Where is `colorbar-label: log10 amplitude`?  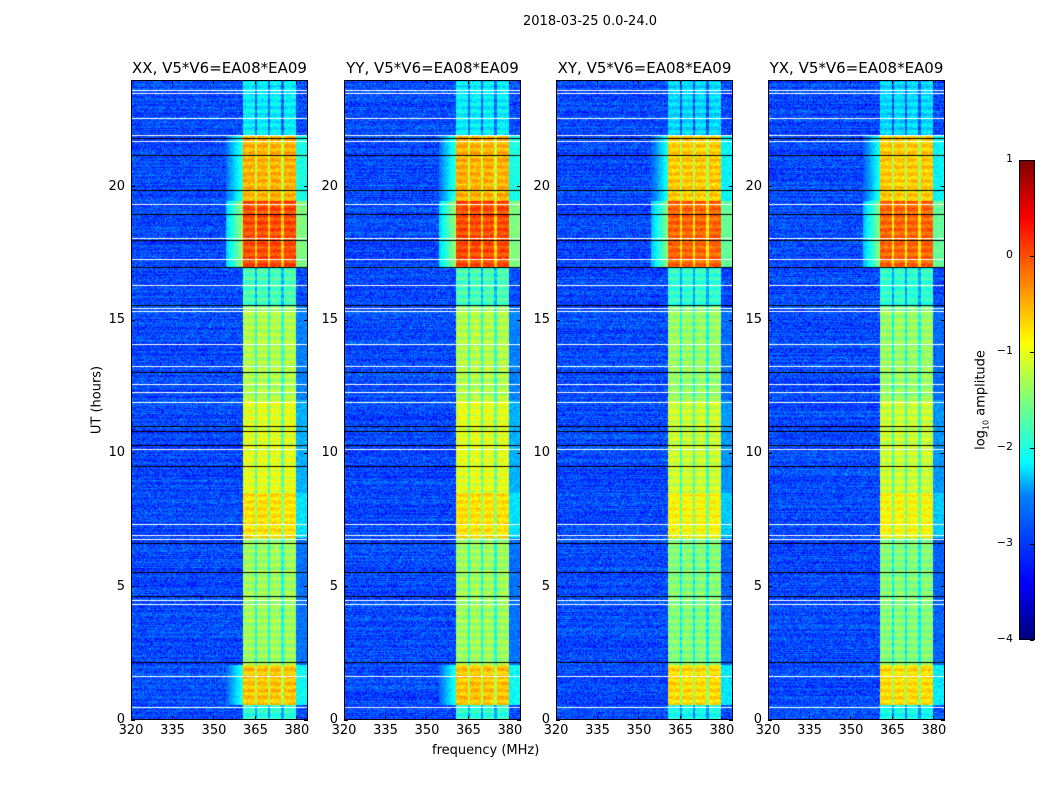 colorbar-label: log10 amplitude is located at coordinates (982, 400).